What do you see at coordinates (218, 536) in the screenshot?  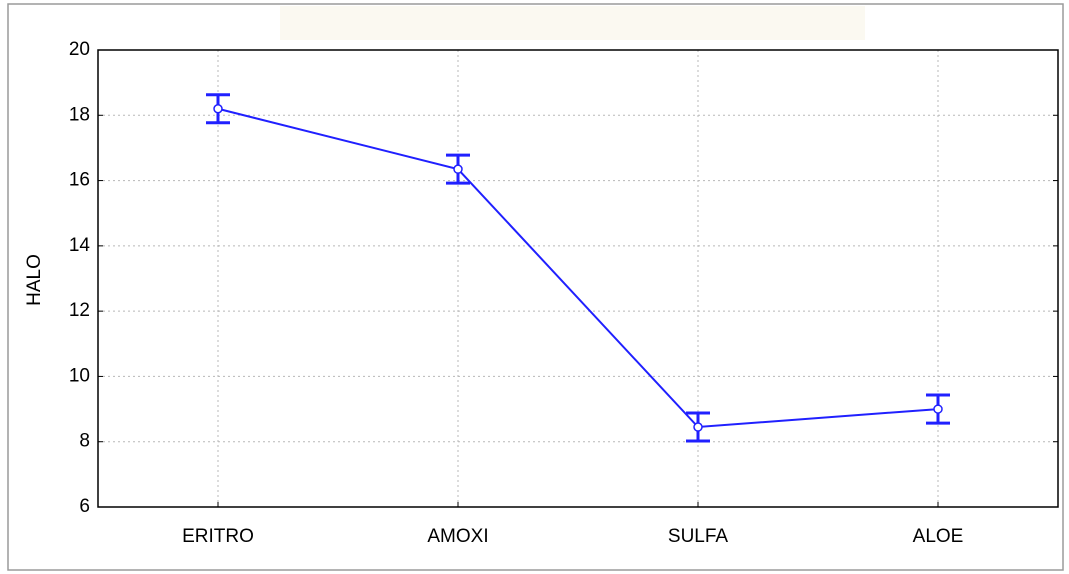 I see `x-tick-label: ERITRO` at bounding box center [218, 536].